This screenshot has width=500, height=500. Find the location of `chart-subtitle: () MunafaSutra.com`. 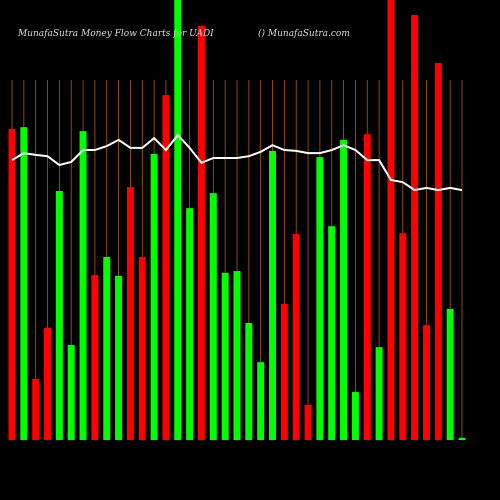

chart-subtitle: () MunafaSutra.com is located at coordinates (304, 33).